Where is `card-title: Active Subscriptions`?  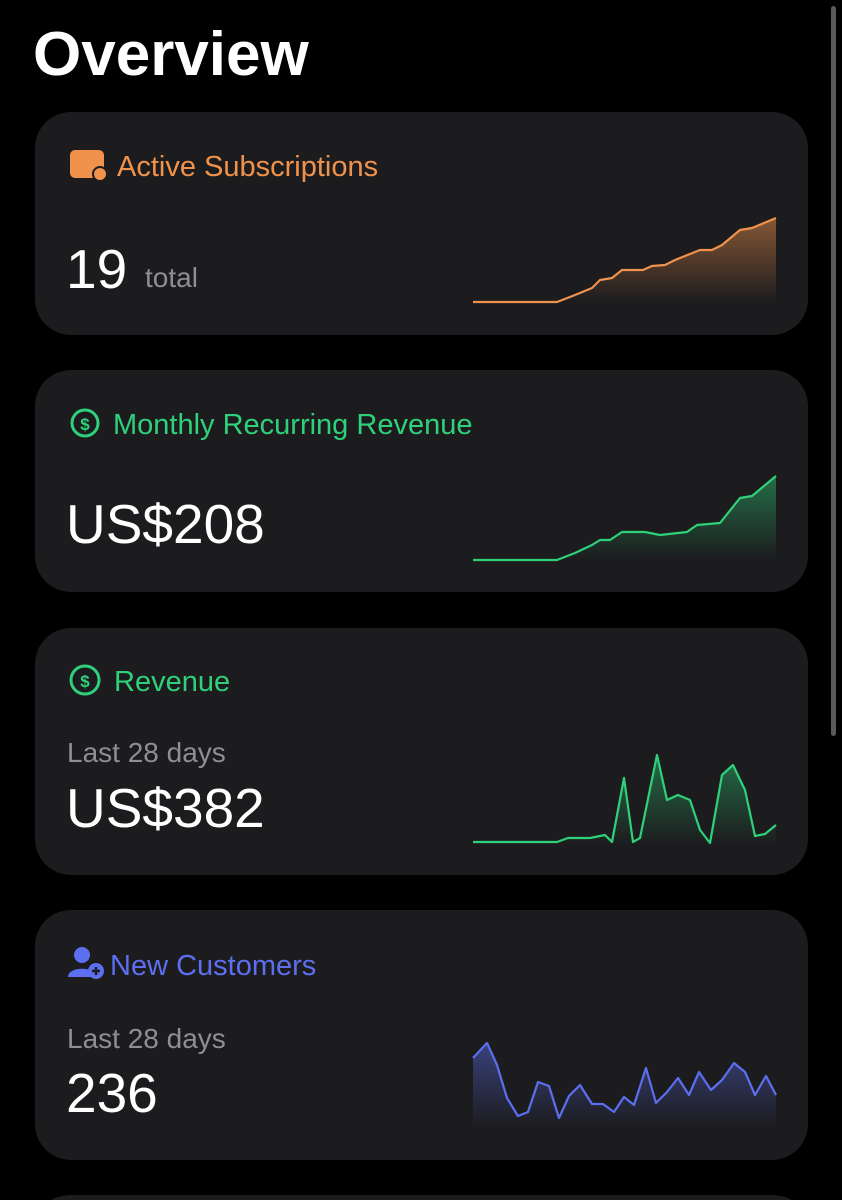
card-title: Active Subscriptions is located at coordinates (247, 167).